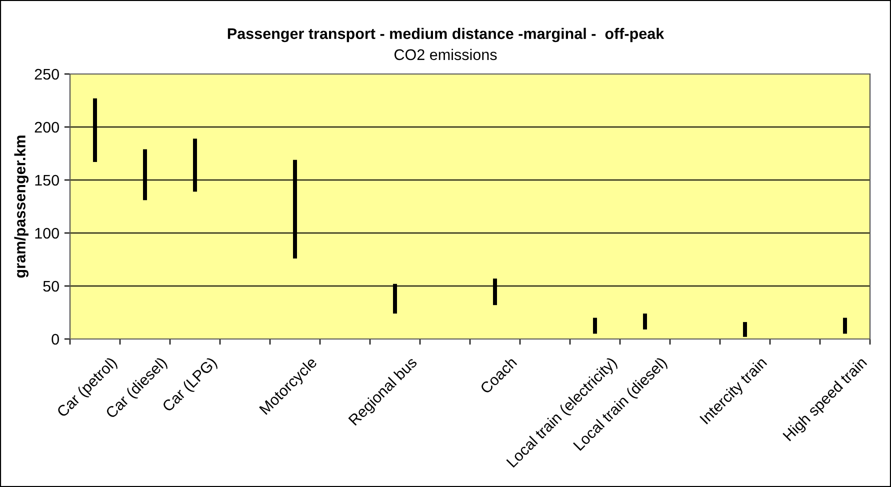 This screenshot has width=891, height=487. Describe the element at coordinates (51, 286) in the screenshot. I see `y-tick-label: 50` at that location.